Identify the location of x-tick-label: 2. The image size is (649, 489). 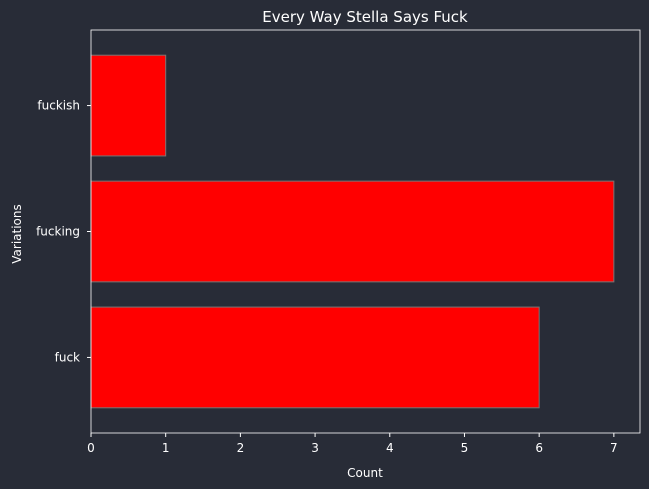
(241, 448).